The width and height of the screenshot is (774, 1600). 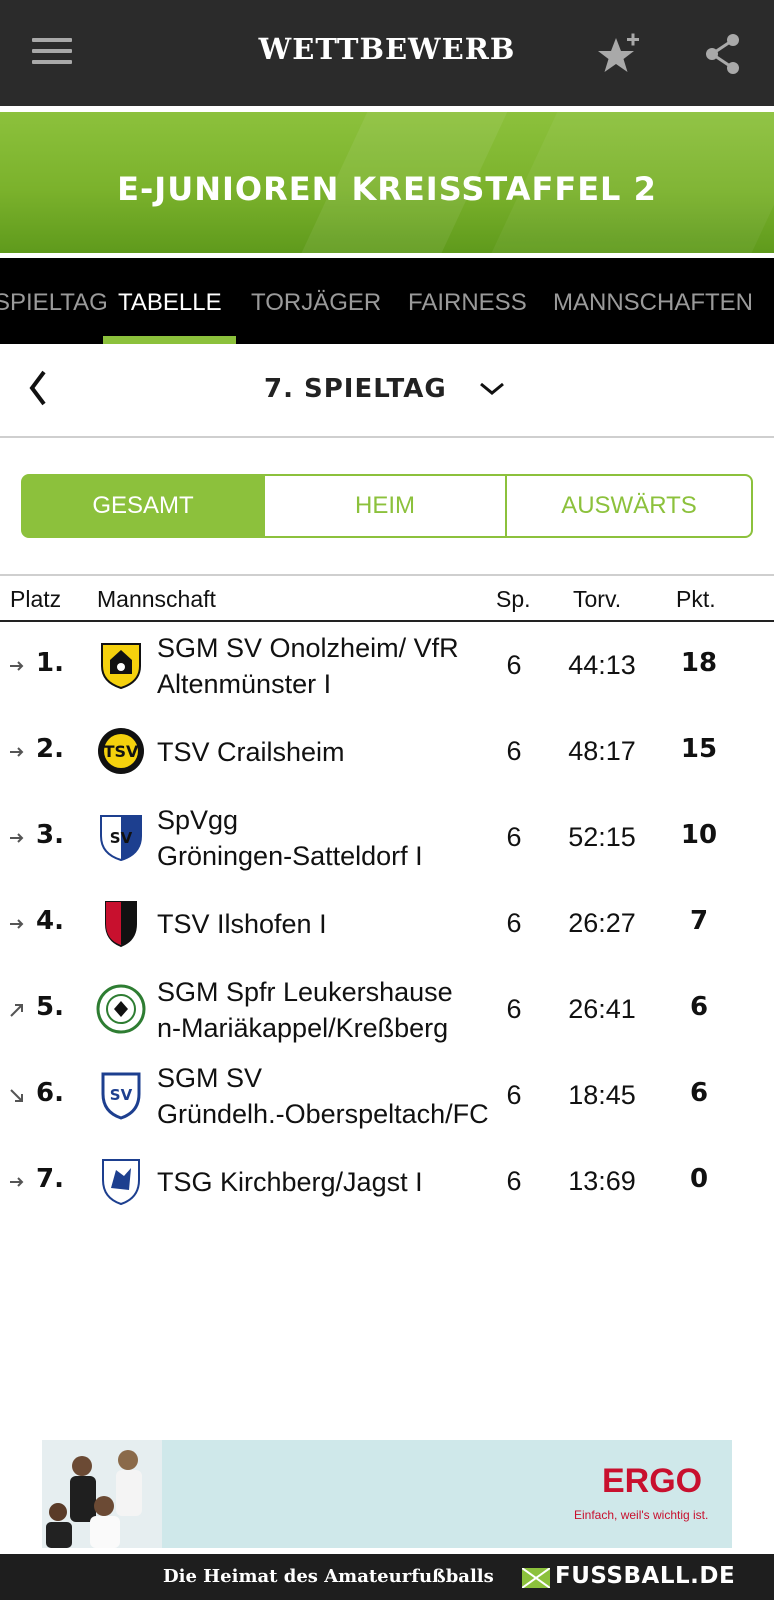 I want to click on filter-auswaerts-button: AUSWÄRTS, so click(x=629, y=506).